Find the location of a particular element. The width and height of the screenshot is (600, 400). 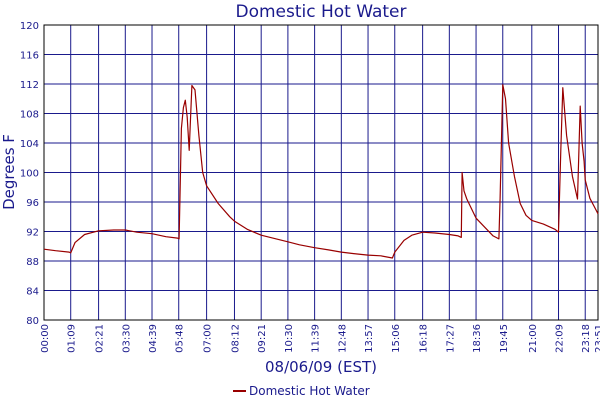

chart-title: Domestic Hot Water is located at coordinates (320, 12).